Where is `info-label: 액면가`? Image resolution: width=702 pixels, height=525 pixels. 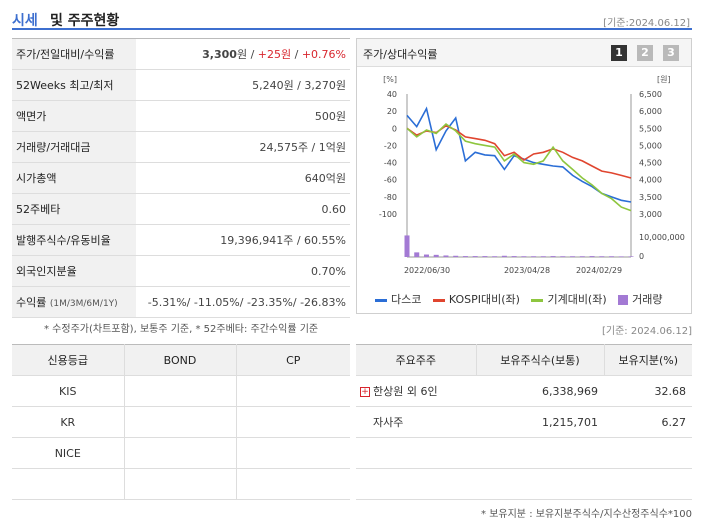
info-label: 액면가 is located at coordinates (74, 116).